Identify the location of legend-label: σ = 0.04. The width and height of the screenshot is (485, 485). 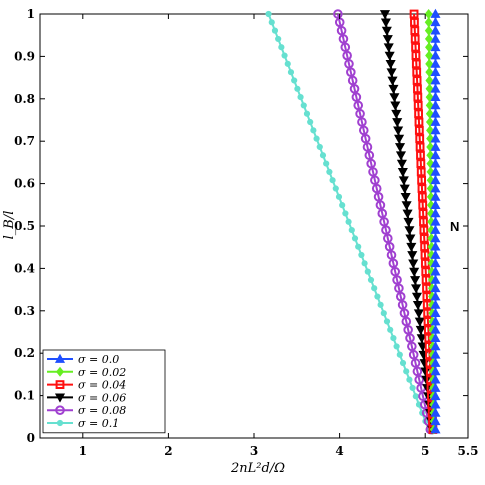
(102, 385).